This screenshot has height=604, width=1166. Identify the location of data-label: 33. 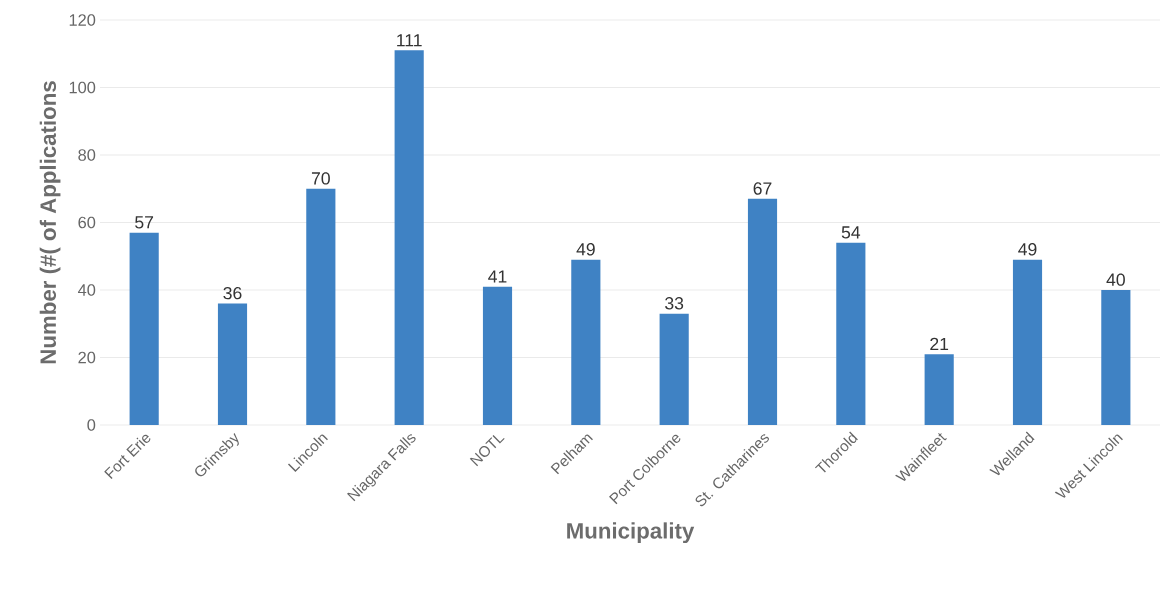
(674, 303).